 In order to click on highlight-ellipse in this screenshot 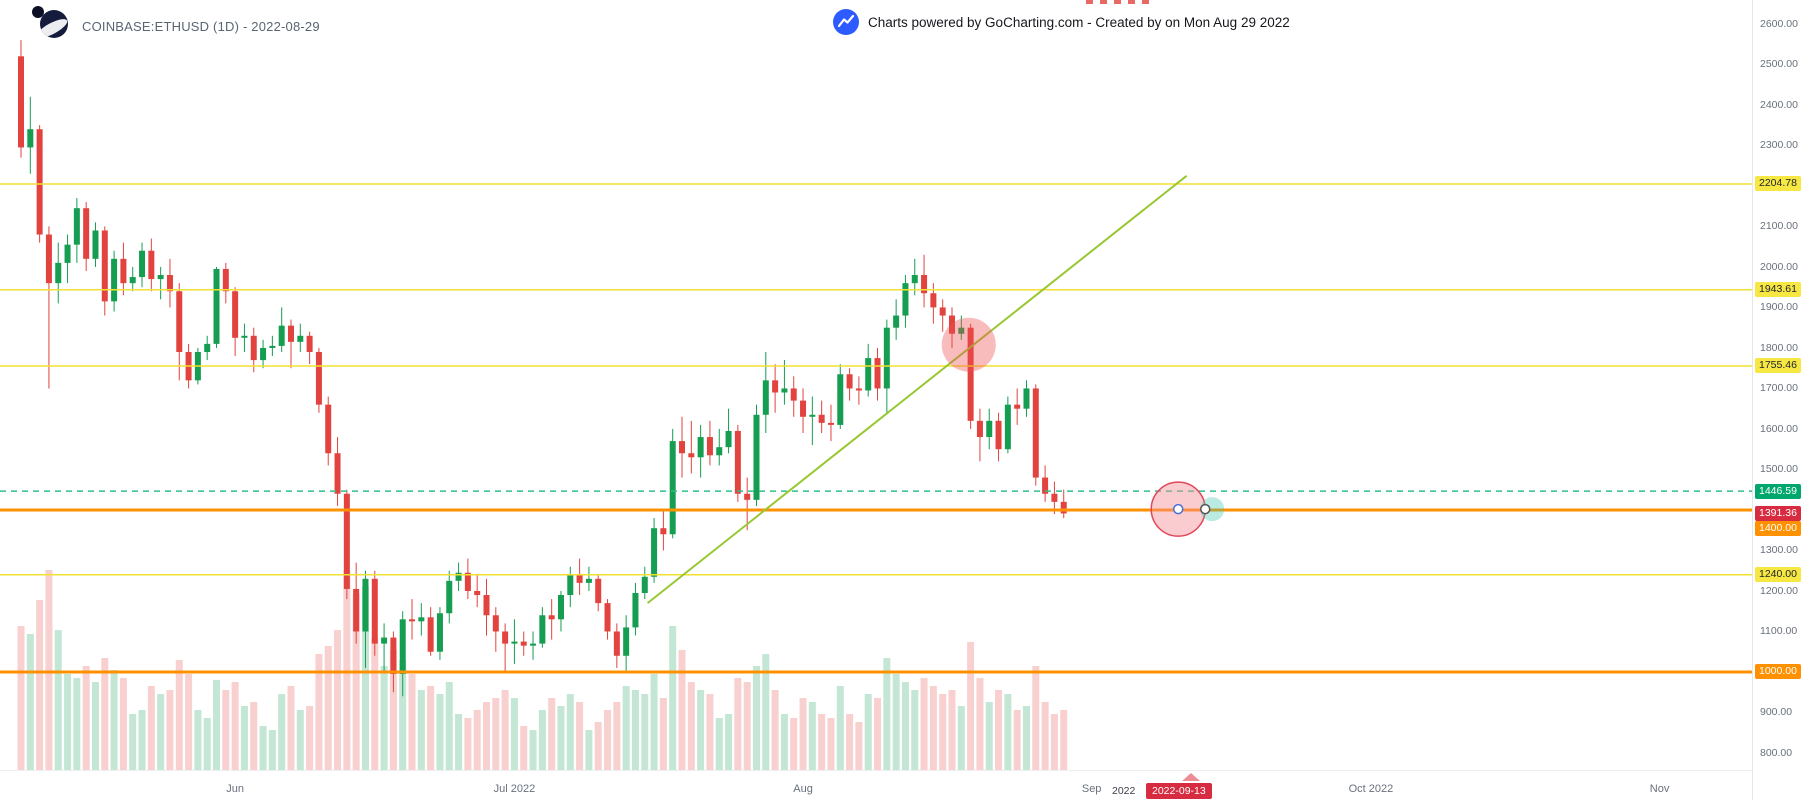, I will do `click(968, 344)`.